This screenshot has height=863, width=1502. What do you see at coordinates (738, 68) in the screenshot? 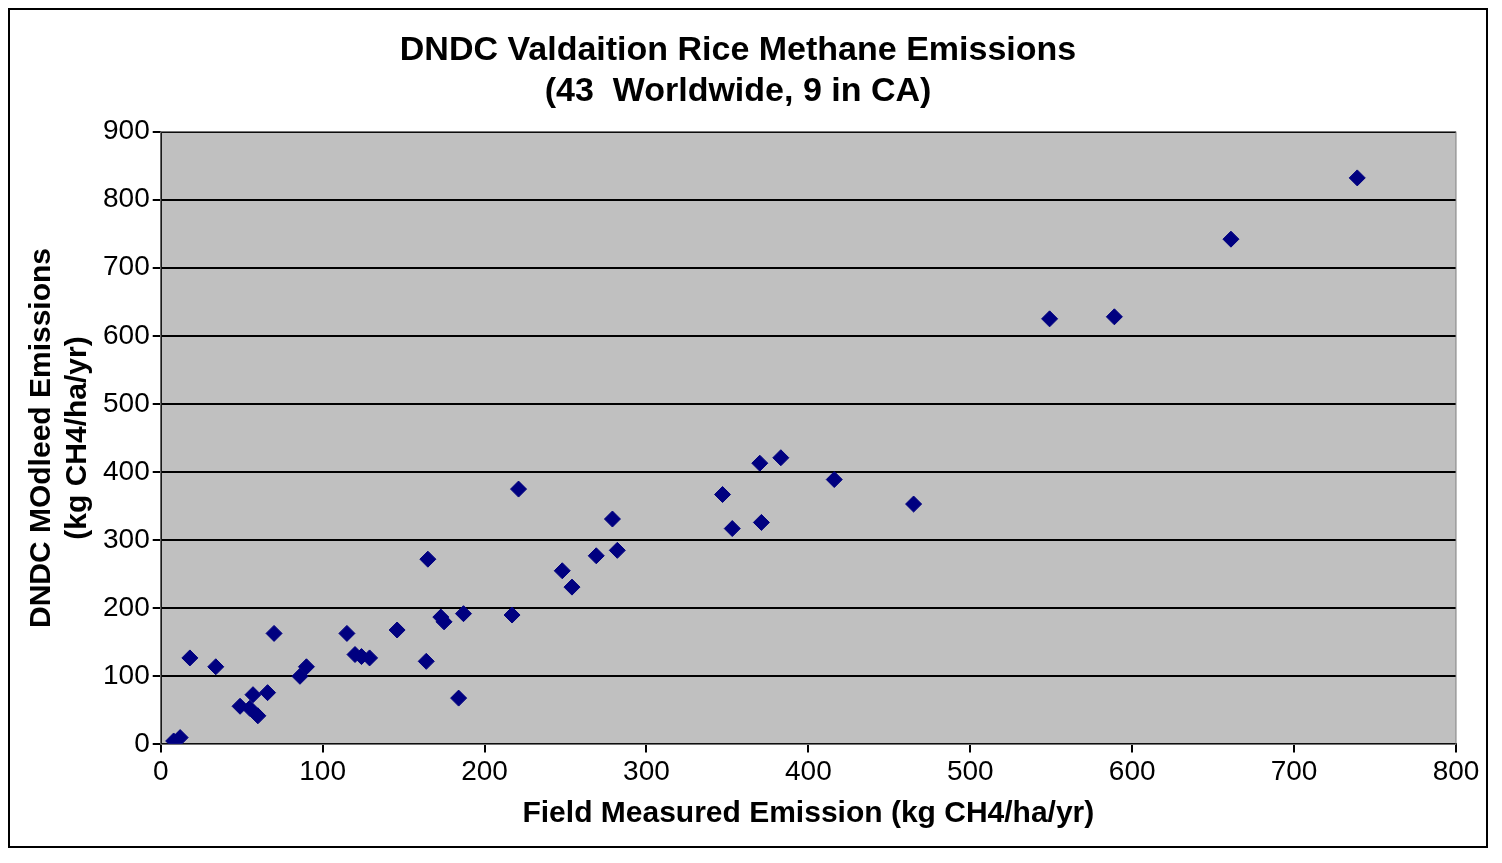
I see `chart-title: DNDC Valdaition Rice Methane Emissions (43 Worldwide, 9 in CA)` at bounding box center [738, 68].